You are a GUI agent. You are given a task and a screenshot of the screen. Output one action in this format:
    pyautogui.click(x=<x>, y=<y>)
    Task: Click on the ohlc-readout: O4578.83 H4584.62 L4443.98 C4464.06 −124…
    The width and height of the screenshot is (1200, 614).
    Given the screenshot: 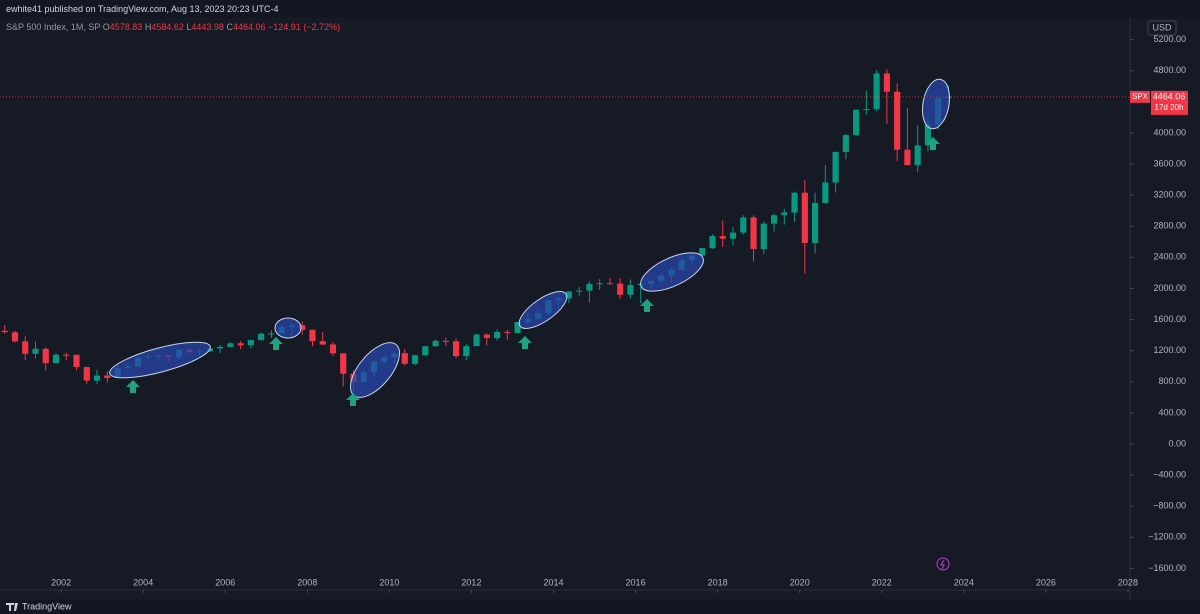 What is the action you would take?
    pyautogui.click(x=221, y=27)
    